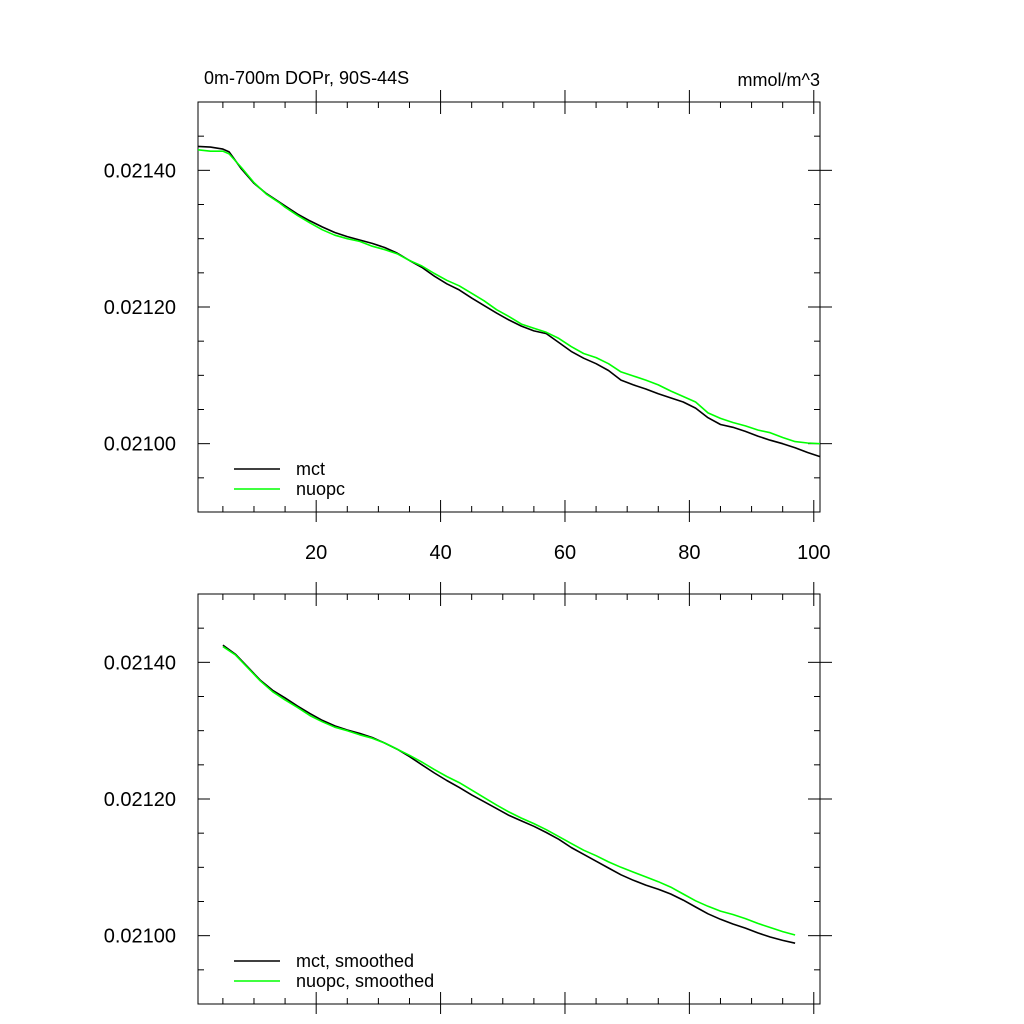 This screenshot has height=1024, width=1024. Describe the element at coordinates (140, 937) in the screenshot. I see `bottom-y-tick-label: 0.02100` at that location.